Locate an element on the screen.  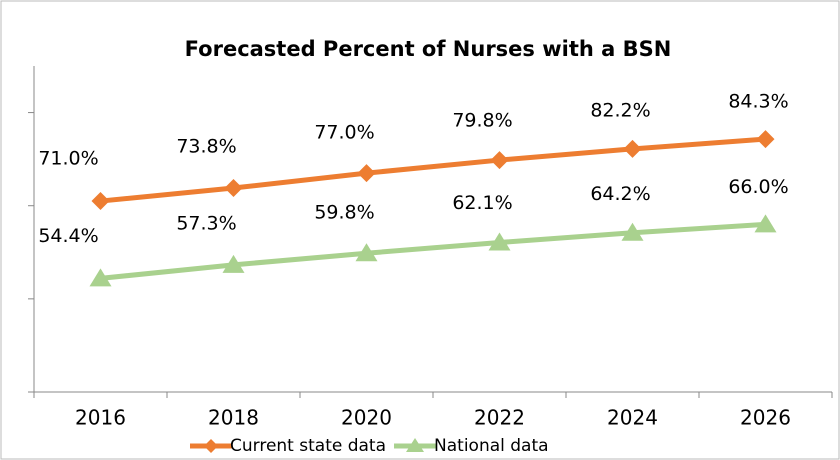
data-label: 66.0% is located at coordinates (758, 187).